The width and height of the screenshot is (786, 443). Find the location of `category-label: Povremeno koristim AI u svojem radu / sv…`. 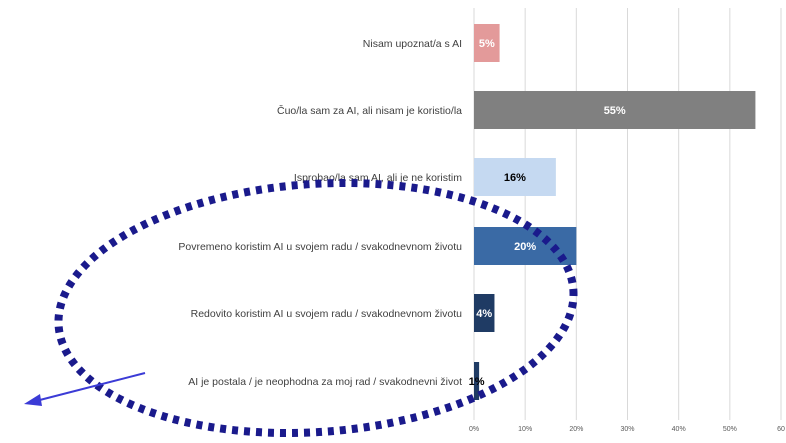

category-label: Povremeno koristim AI u svojem radu / sv… is located at coordinates (320, 247).